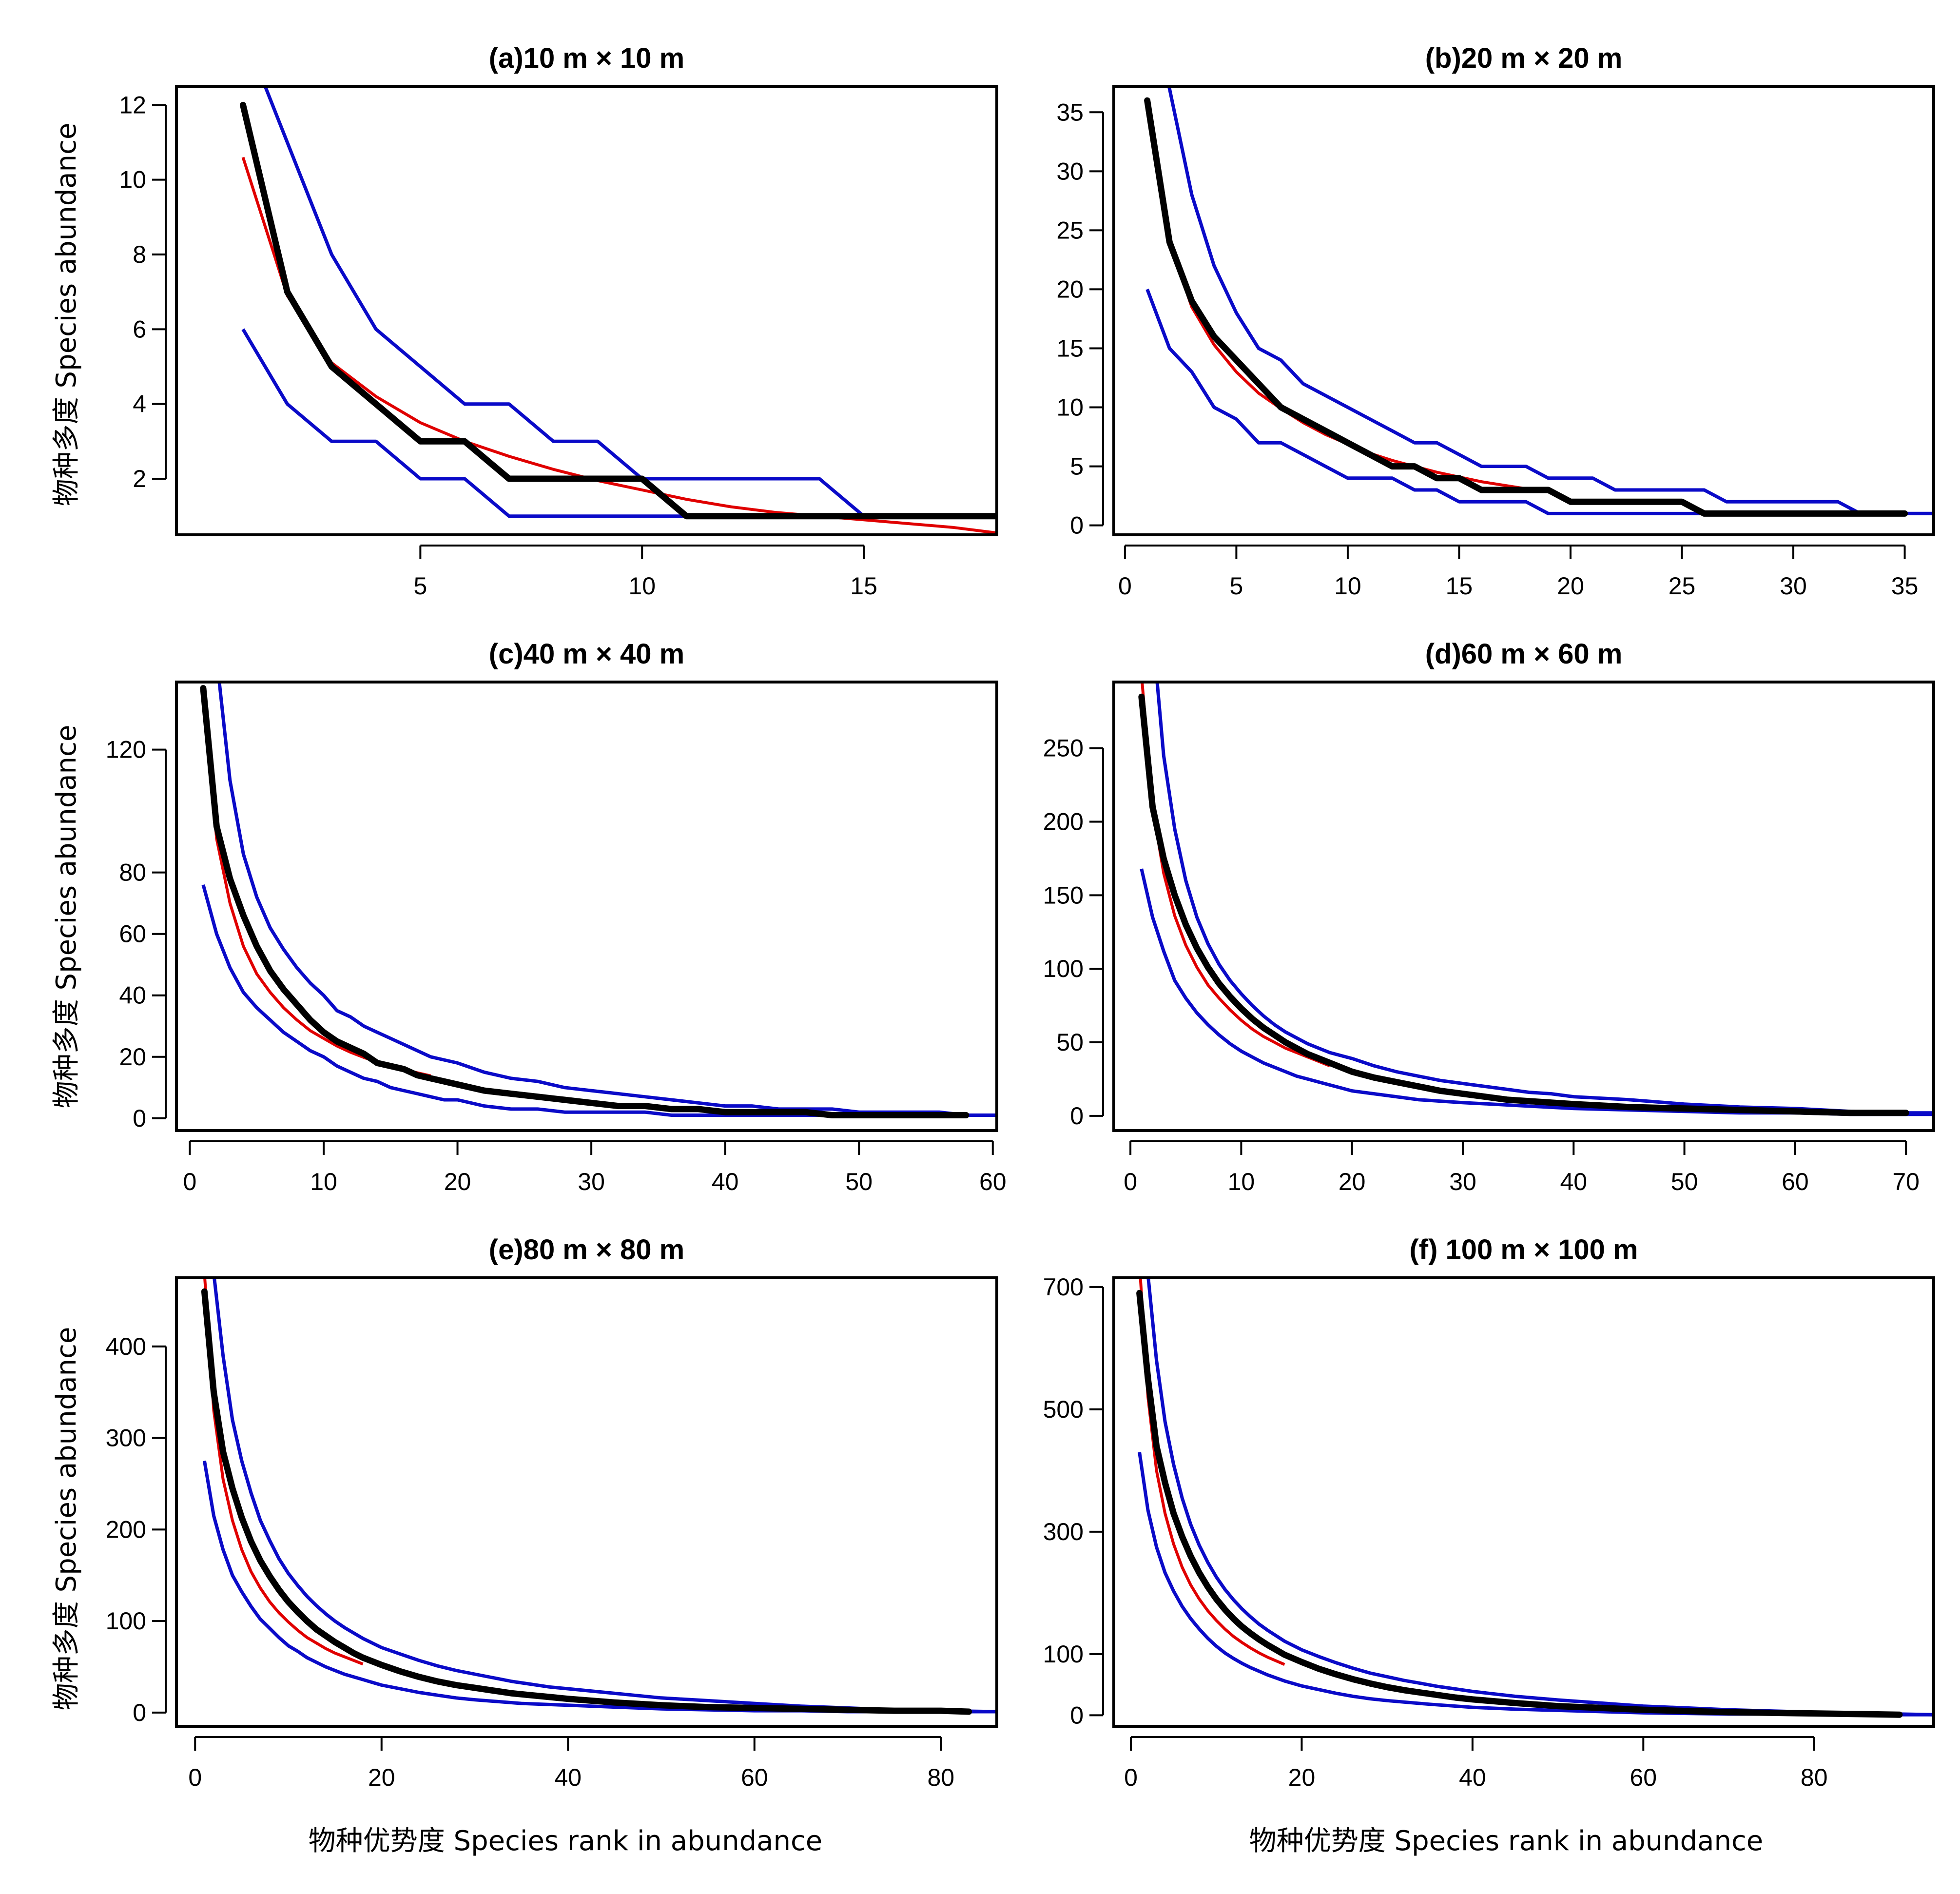  I want to click on panel-title: (c)40 m × 40 m, so click(586, 654).